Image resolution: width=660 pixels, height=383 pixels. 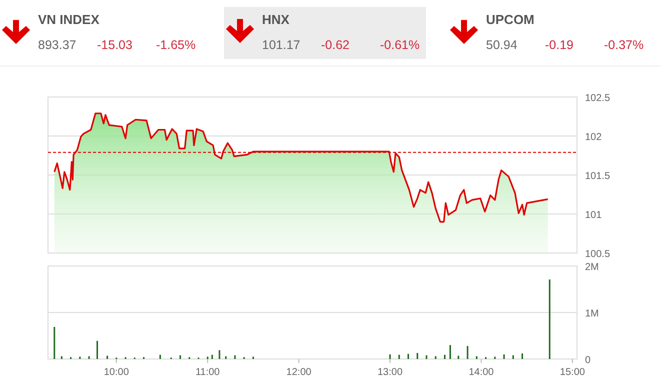 What do you see at coordinates (117, 372) in the screenshot?
I see `x-tick-label: 10:00` at bounding box center [117, 372].